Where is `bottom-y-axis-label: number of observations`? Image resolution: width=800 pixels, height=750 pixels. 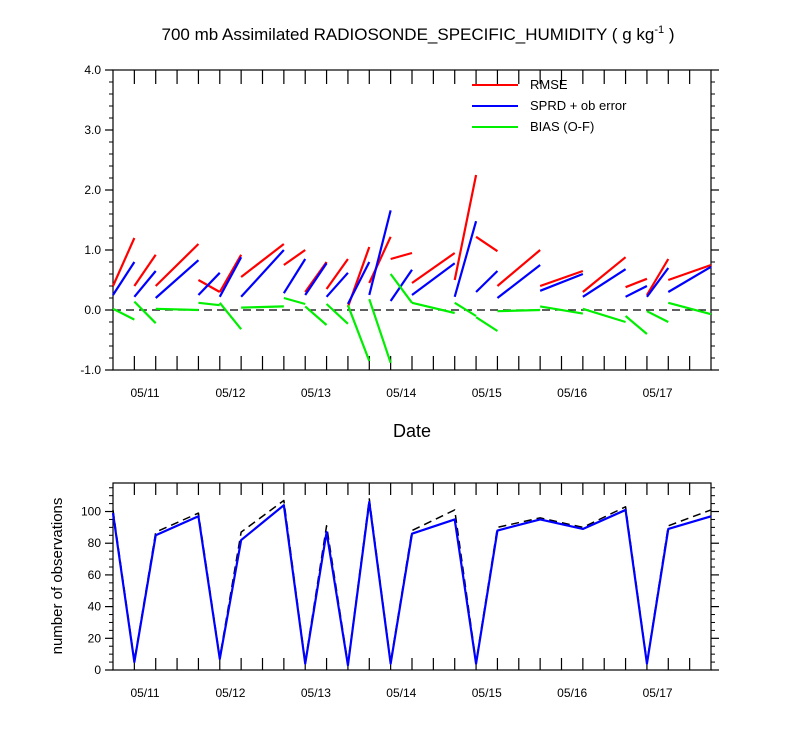 bottom-y-axis-label: number of observations is located at coordinates (57, 576).